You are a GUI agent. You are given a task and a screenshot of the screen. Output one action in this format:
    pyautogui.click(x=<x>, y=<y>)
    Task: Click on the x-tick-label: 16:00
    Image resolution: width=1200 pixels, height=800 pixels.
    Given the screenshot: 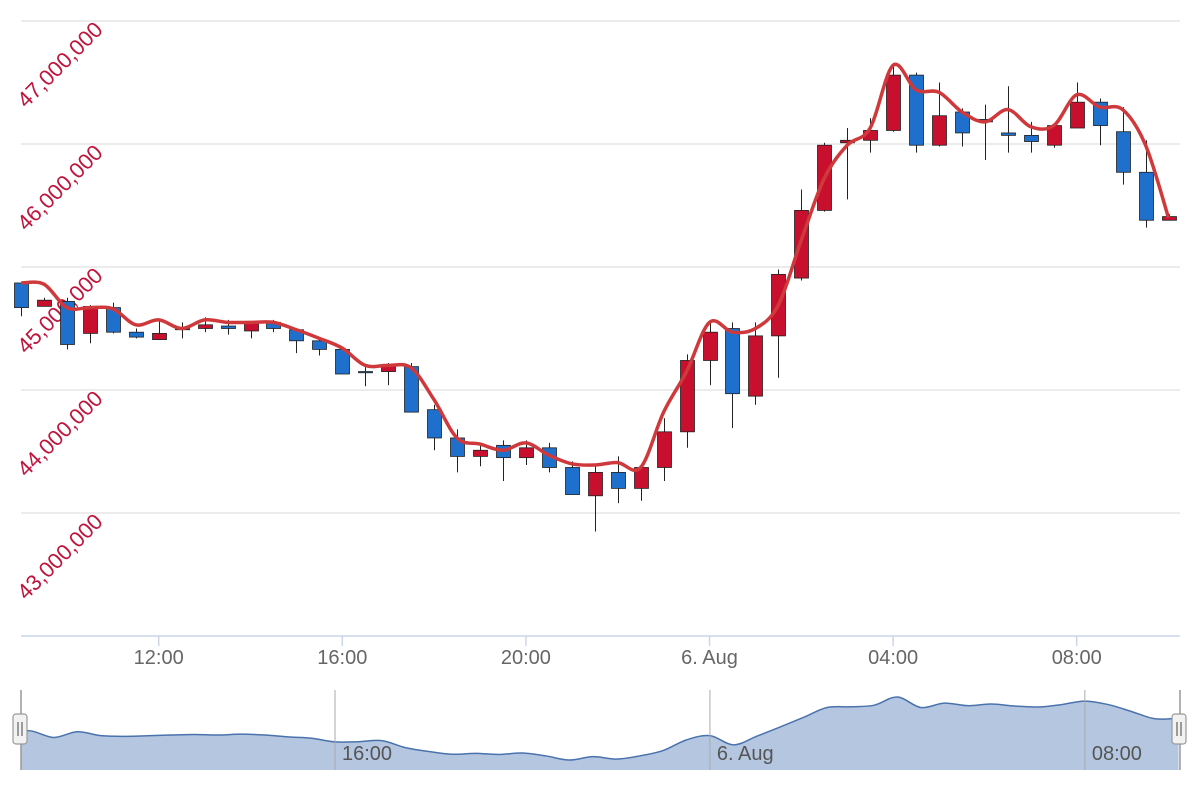 What is the action you would take?
    pyautogui.click(x=342, y=658)
    